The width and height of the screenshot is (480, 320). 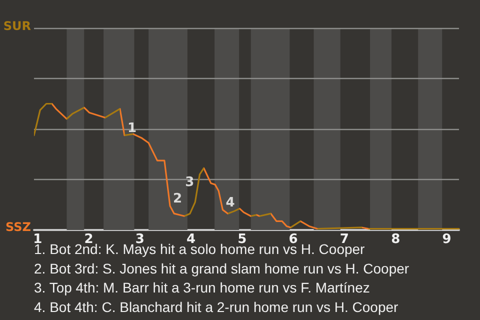 I want to click on text: SUR, so click(x=17, y=26).